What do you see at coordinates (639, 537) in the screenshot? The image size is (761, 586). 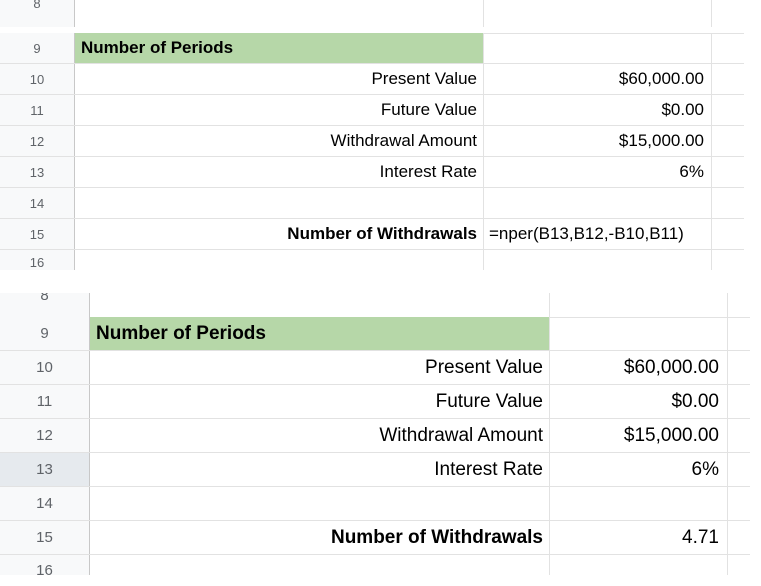 I see `result-cell: 4.71` at bounding box center [639, 537].